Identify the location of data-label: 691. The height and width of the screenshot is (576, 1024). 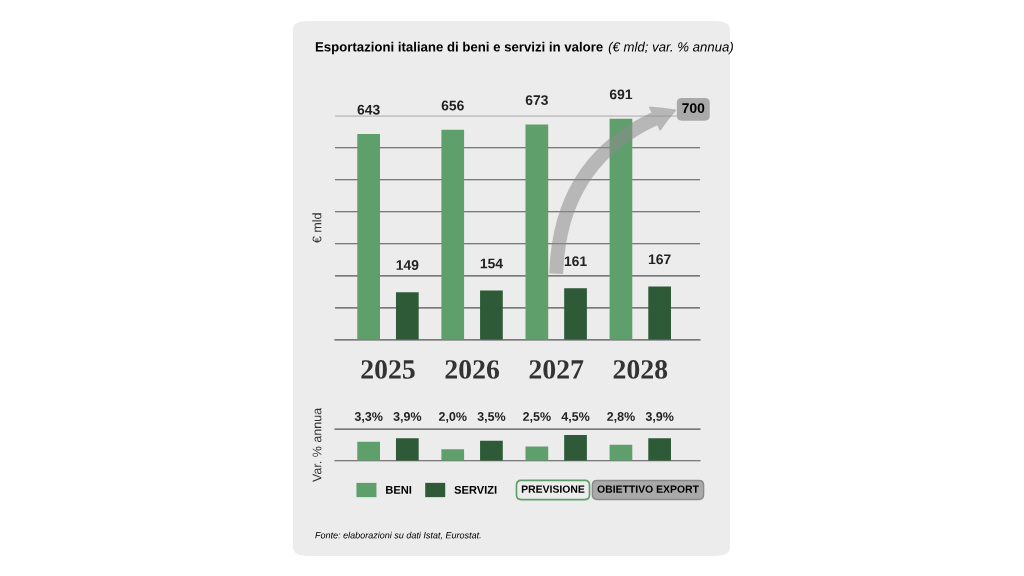
(621, 94).